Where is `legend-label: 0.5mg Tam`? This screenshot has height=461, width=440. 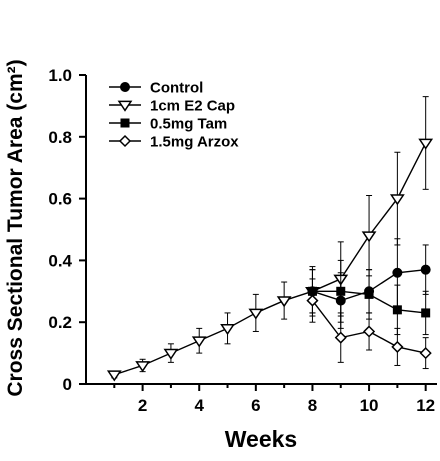
legend-label: 0.5mg Tam is located at coordinates (188, 124).